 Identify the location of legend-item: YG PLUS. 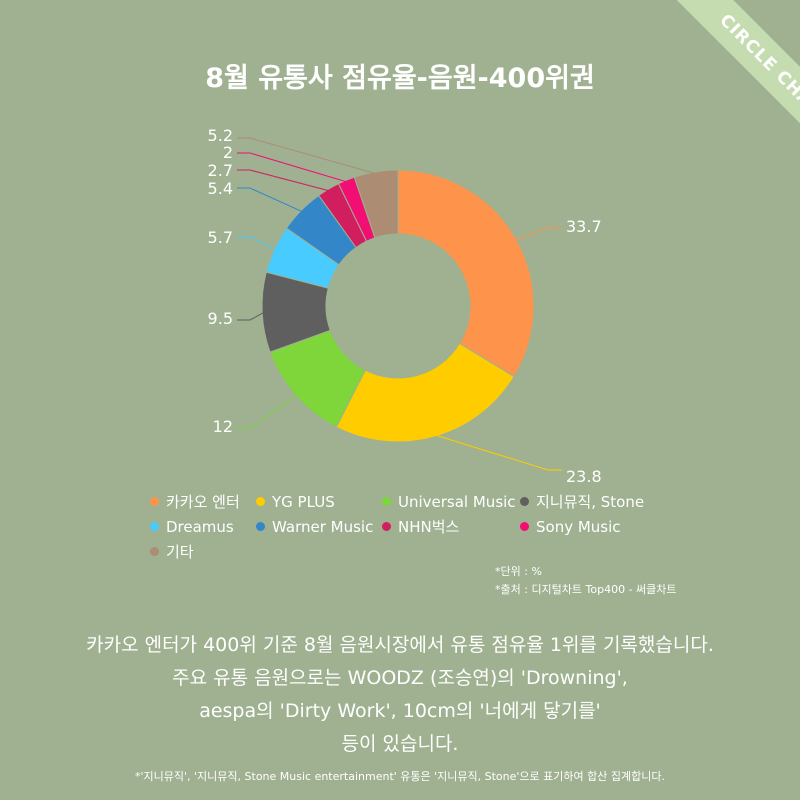
(319, 501).